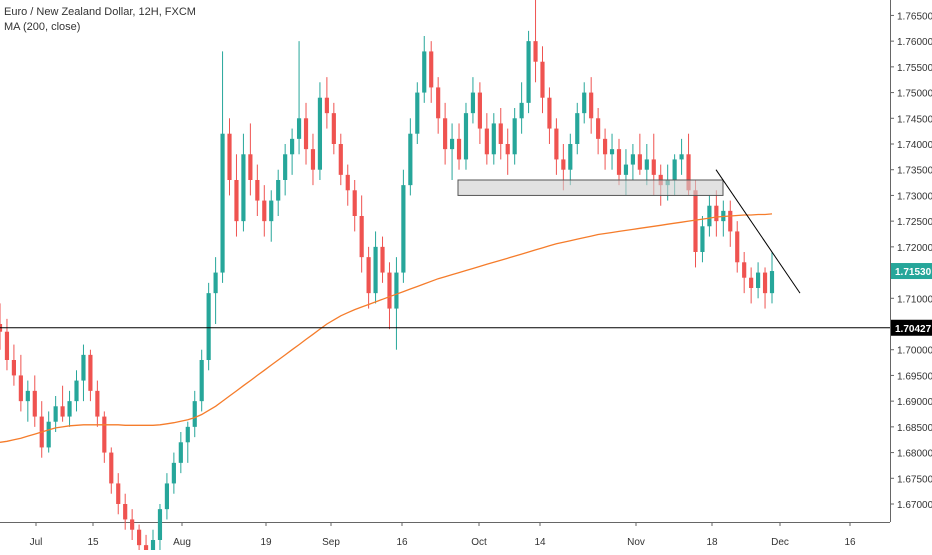 This screenshot has height=555, width=932. Describe the element at coordinates (914, 145) in the screenshot. I see `price-tick-label: 1.74000` at that location.